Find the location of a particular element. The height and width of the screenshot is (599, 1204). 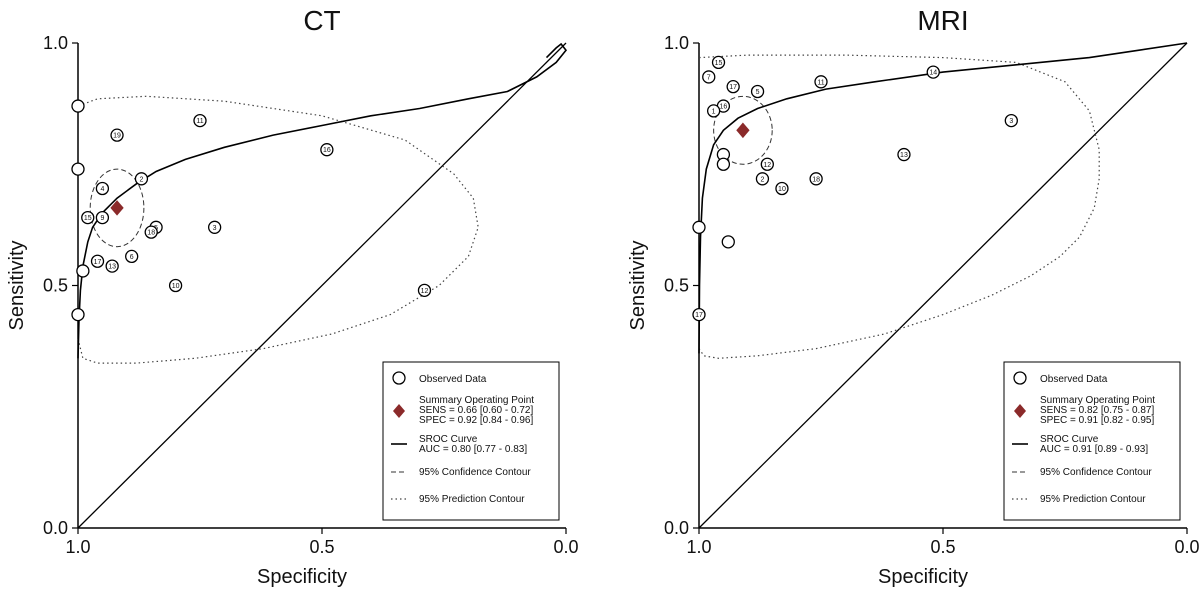

study-label: 11 is located at coordinates (820, 82).